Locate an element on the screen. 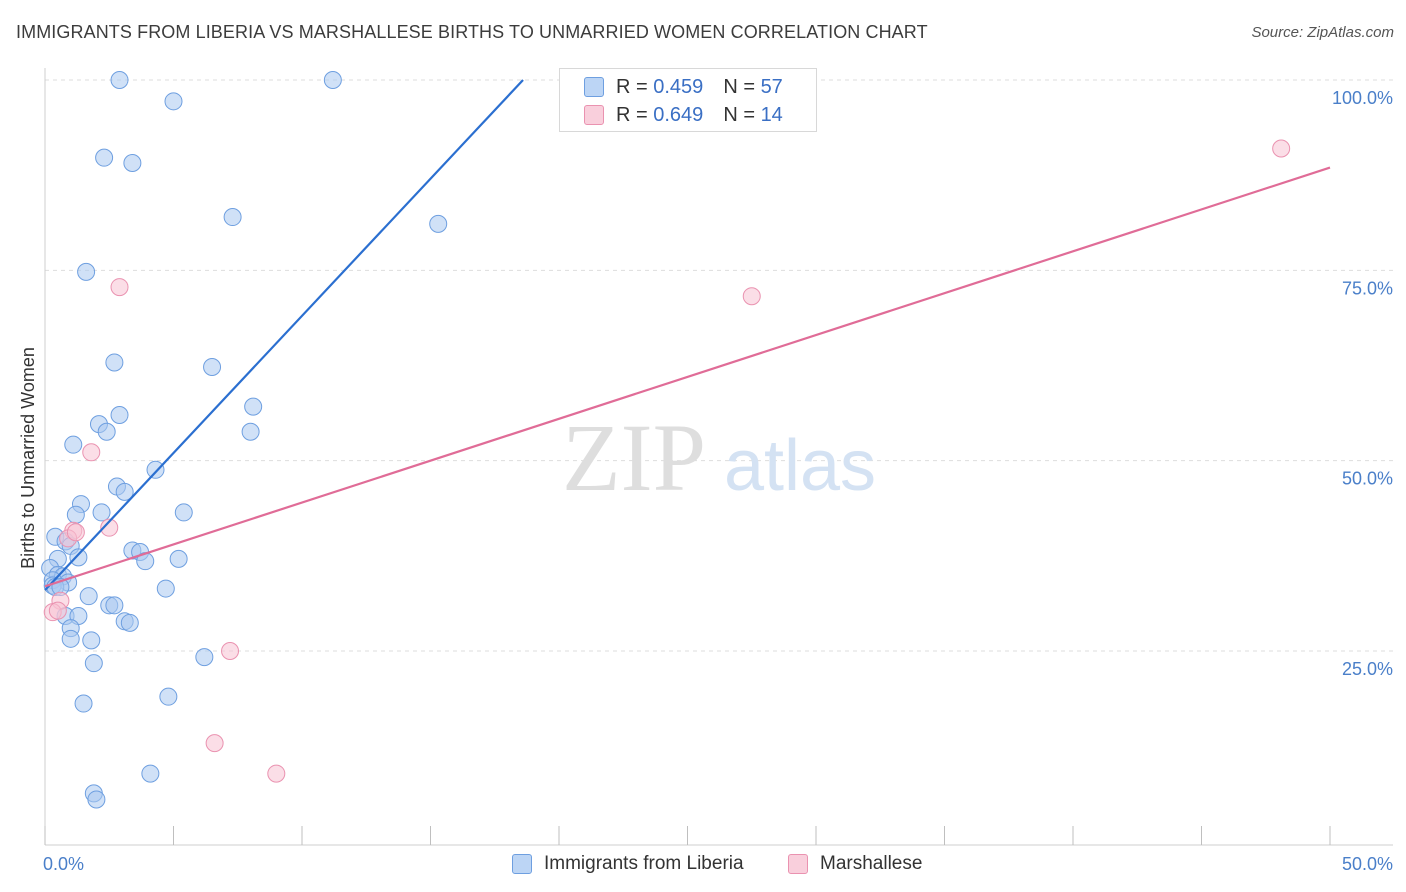 The width and height of the screenshot is (1406, 892). legend-row-liberia: R = 0.459 N = 57 is located at coordinates (683, 87).